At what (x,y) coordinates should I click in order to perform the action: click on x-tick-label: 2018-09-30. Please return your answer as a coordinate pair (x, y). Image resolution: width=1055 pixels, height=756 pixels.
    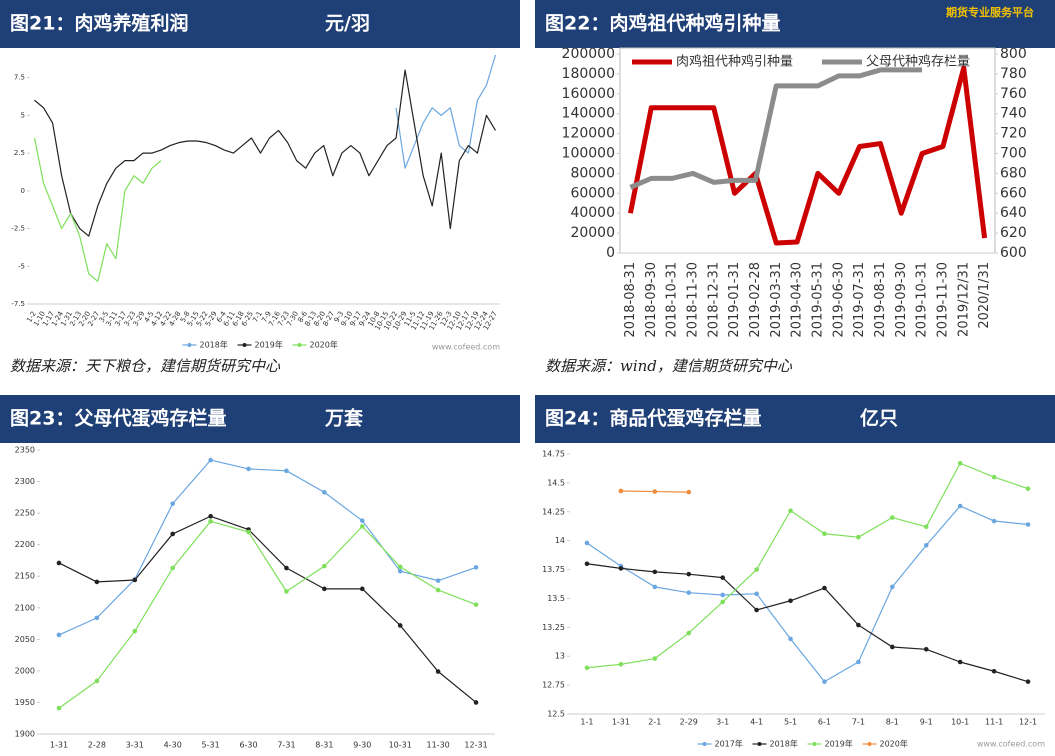
    Looking at the image, I should click on (651, 300).